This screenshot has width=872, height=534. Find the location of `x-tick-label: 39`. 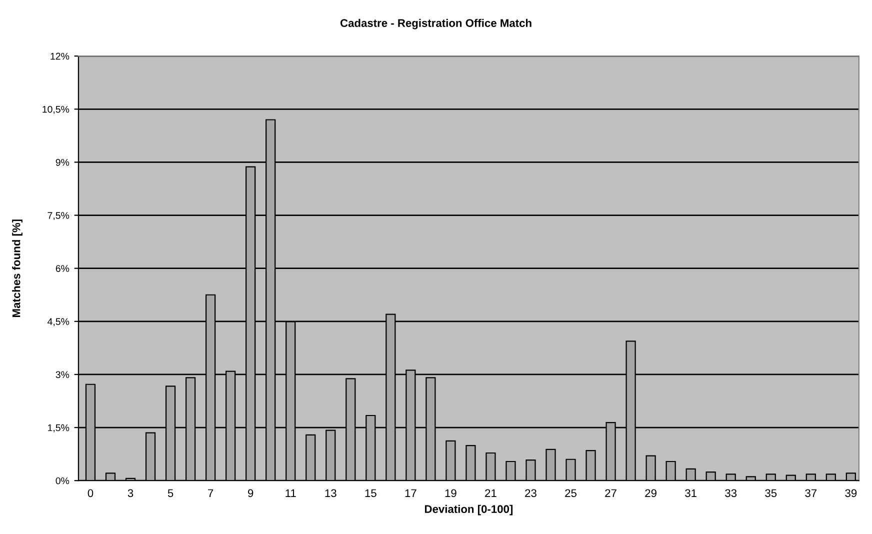

x-tick-label: 39 is located at coordinates (851, 493).